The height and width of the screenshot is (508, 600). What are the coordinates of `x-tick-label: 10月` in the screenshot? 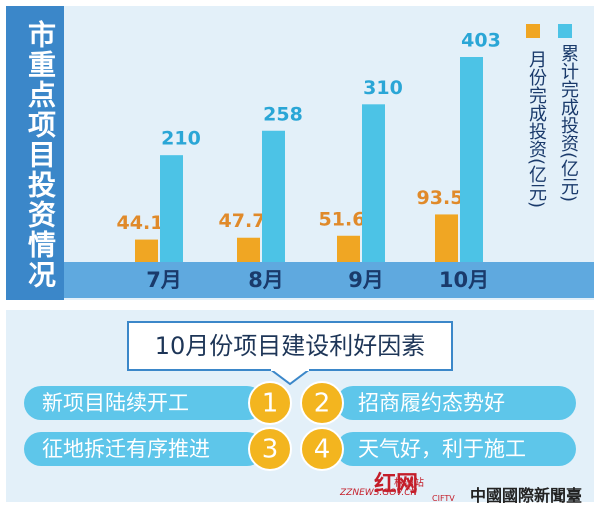 It's located at (464, 280).